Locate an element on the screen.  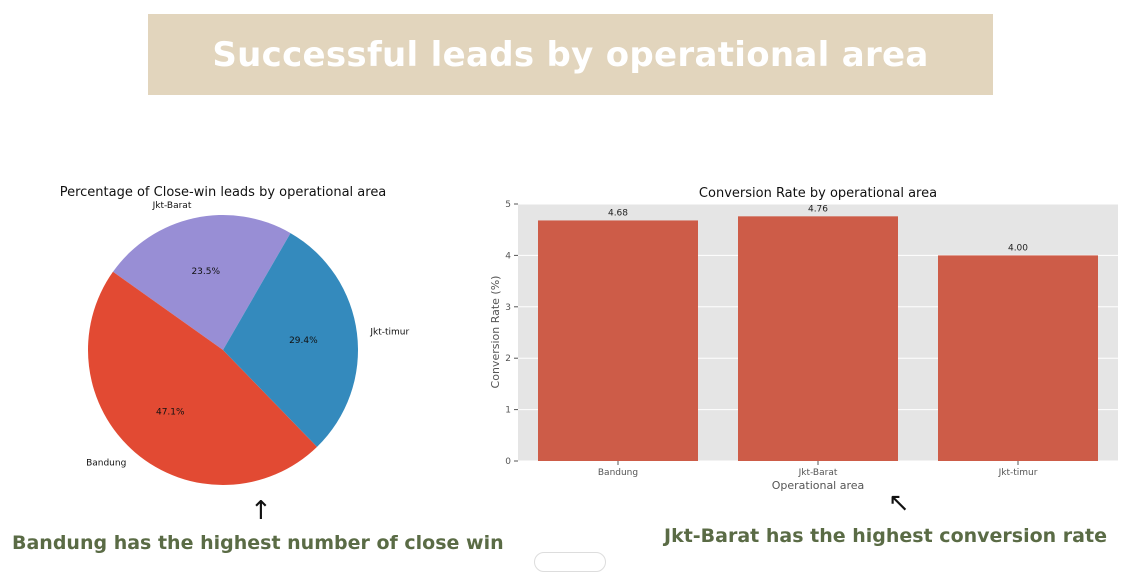
x-axis-label: Operational area is located at coordinates (818, 485).